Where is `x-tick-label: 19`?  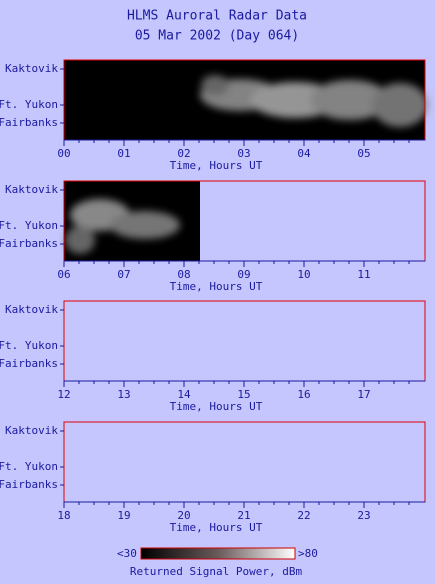 x-tick-label: 19 is located at coordinates (123, 515).